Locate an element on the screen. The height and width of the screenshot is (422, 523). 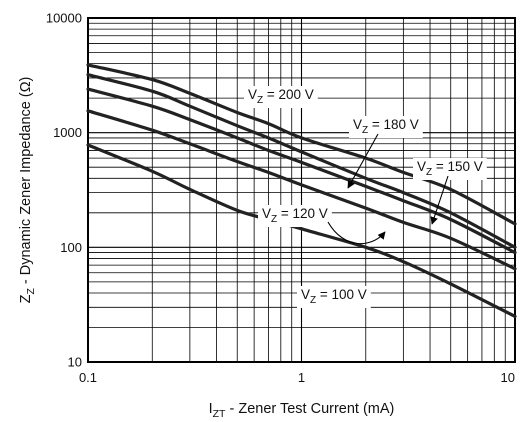
curve-label-rest: = 150 V is located at coordinates (457, 166).